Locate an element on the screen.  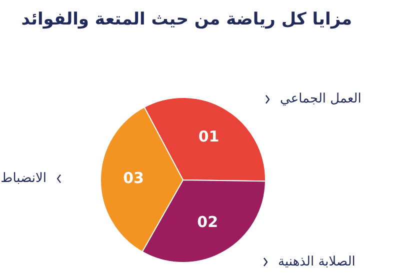
chart-title: مزايا كل رياضة من حيث المتعة والفوائد is located at coordinates (186, 19).